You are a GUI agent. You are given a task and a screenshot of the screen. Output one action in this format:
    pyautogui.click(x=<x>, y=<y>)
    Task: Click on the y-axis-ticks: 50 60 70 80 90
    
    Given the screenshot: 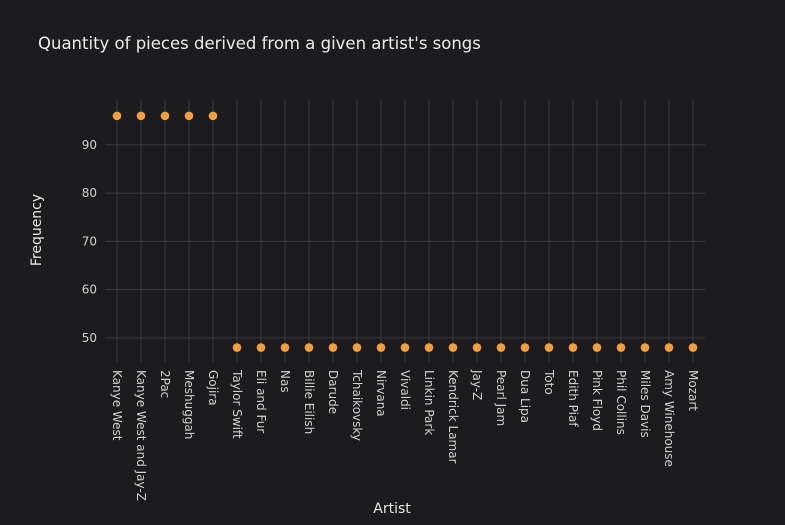 What is the action you would take?
    pyautogui.click(x=89, y=241)
    